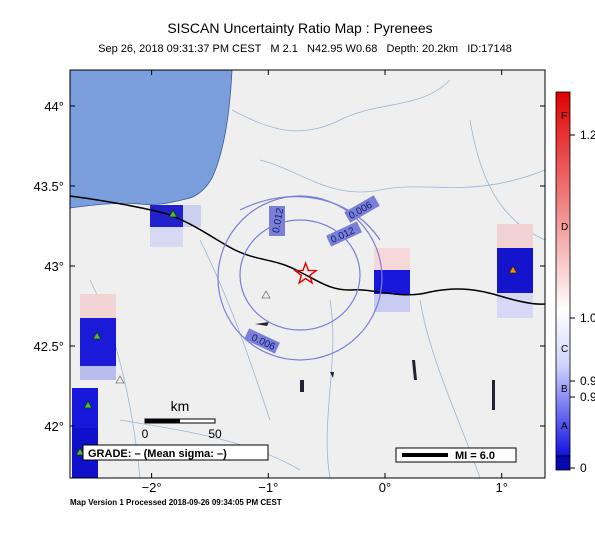  Describe the element at coordinates (157, 454) in the screenshot. I see `grade: GRADE: – (Mean sigma: –)` at that location.